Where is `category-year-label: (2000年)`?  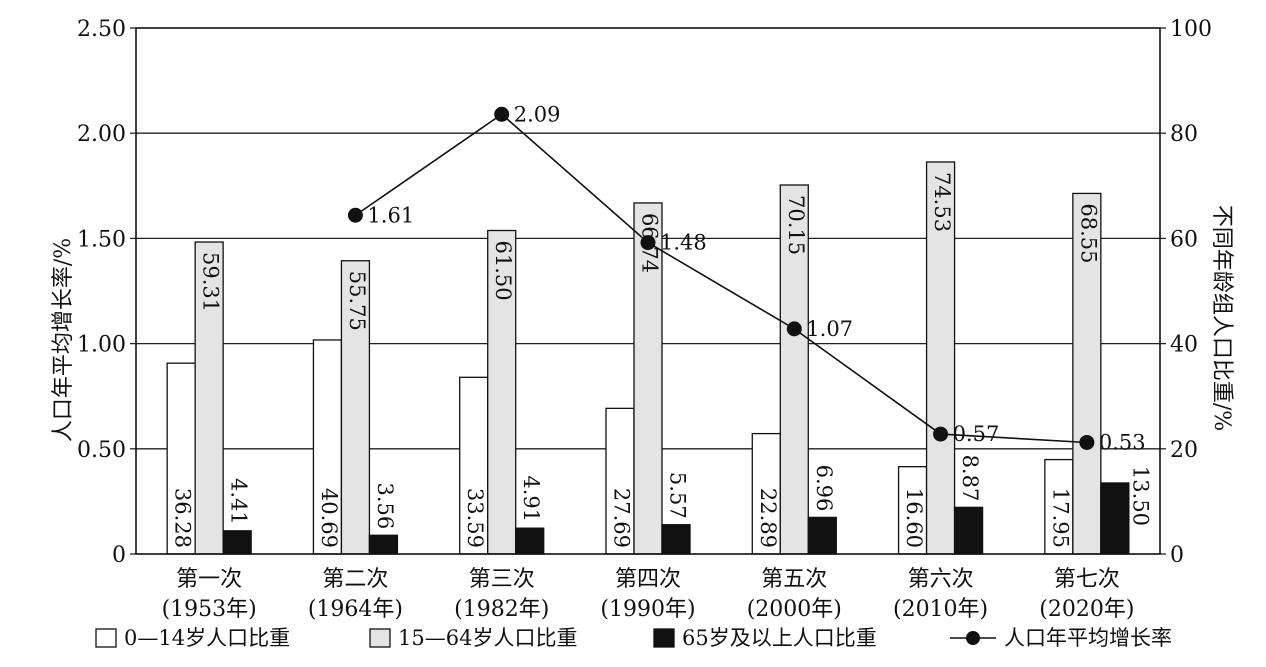
category-year-label: (2000年) is located at coordinates (794, 609).